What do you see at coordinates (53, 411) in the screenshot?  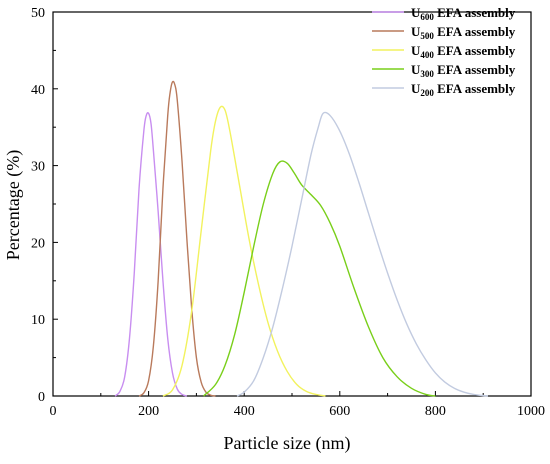 I see `x-tick-label: 0` at bounding box center [53, 411].